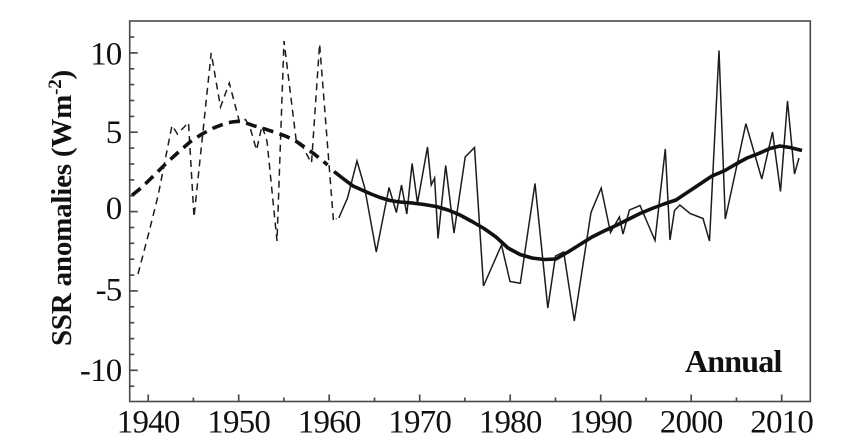 The image size is (850, 439). Describe the element at coordinates (114, 133) in the screenshot. I see `svg-text: 5` at that location.